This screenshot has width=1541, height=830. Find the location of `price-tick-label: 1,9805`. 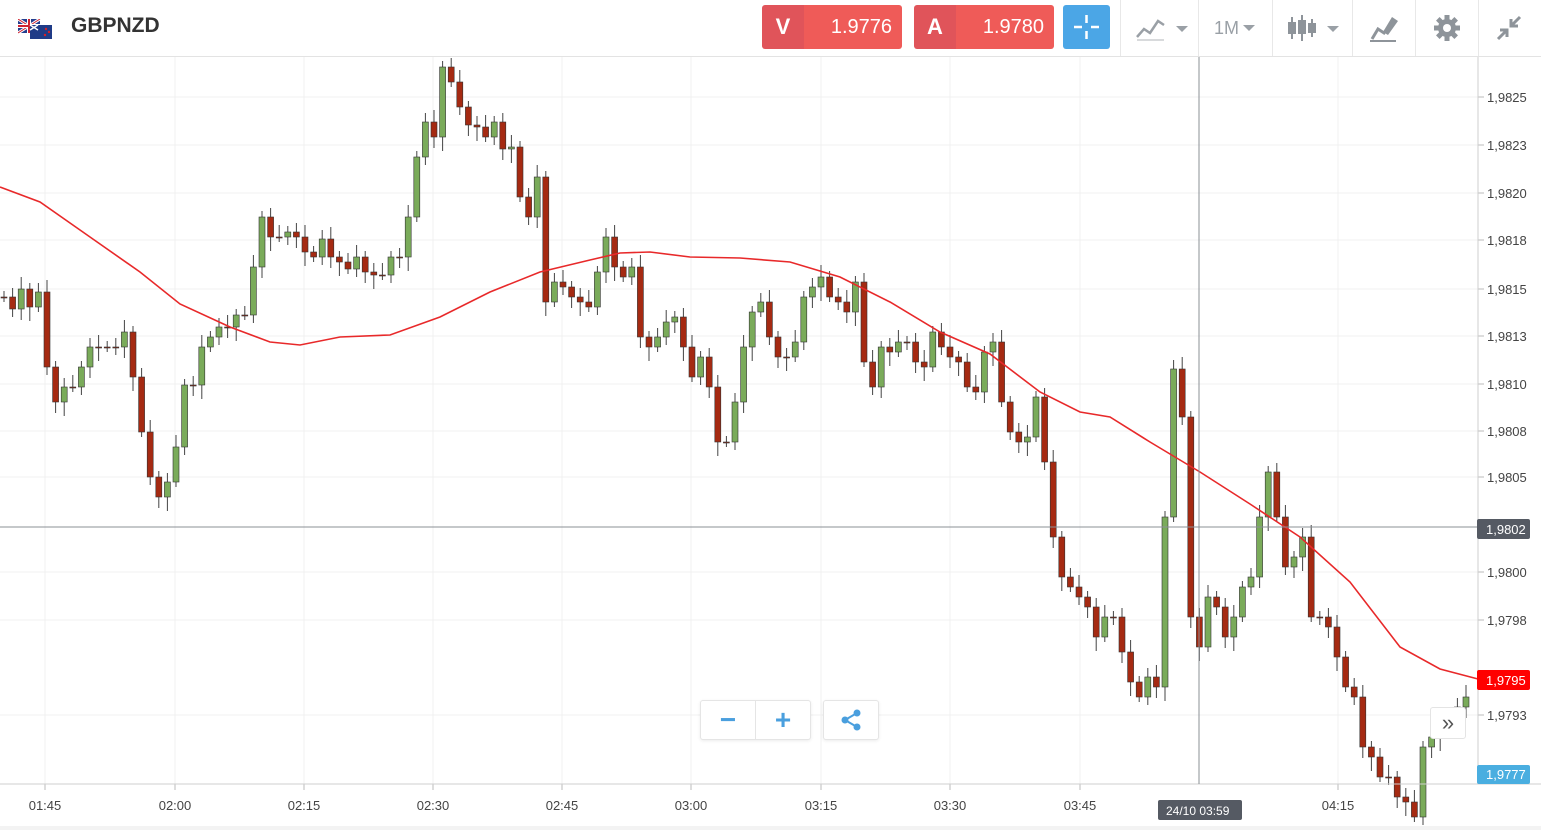

price-tick-label: 1,9805 is located at coordinates (1507, 477).